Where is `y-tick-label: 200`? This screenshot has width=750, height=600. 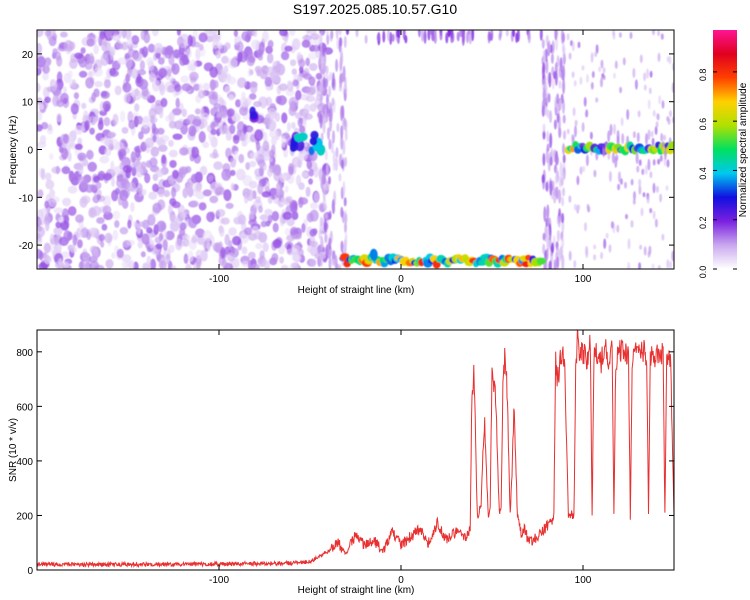
y-tick-label: 200 is located at coordinates (24, 516).